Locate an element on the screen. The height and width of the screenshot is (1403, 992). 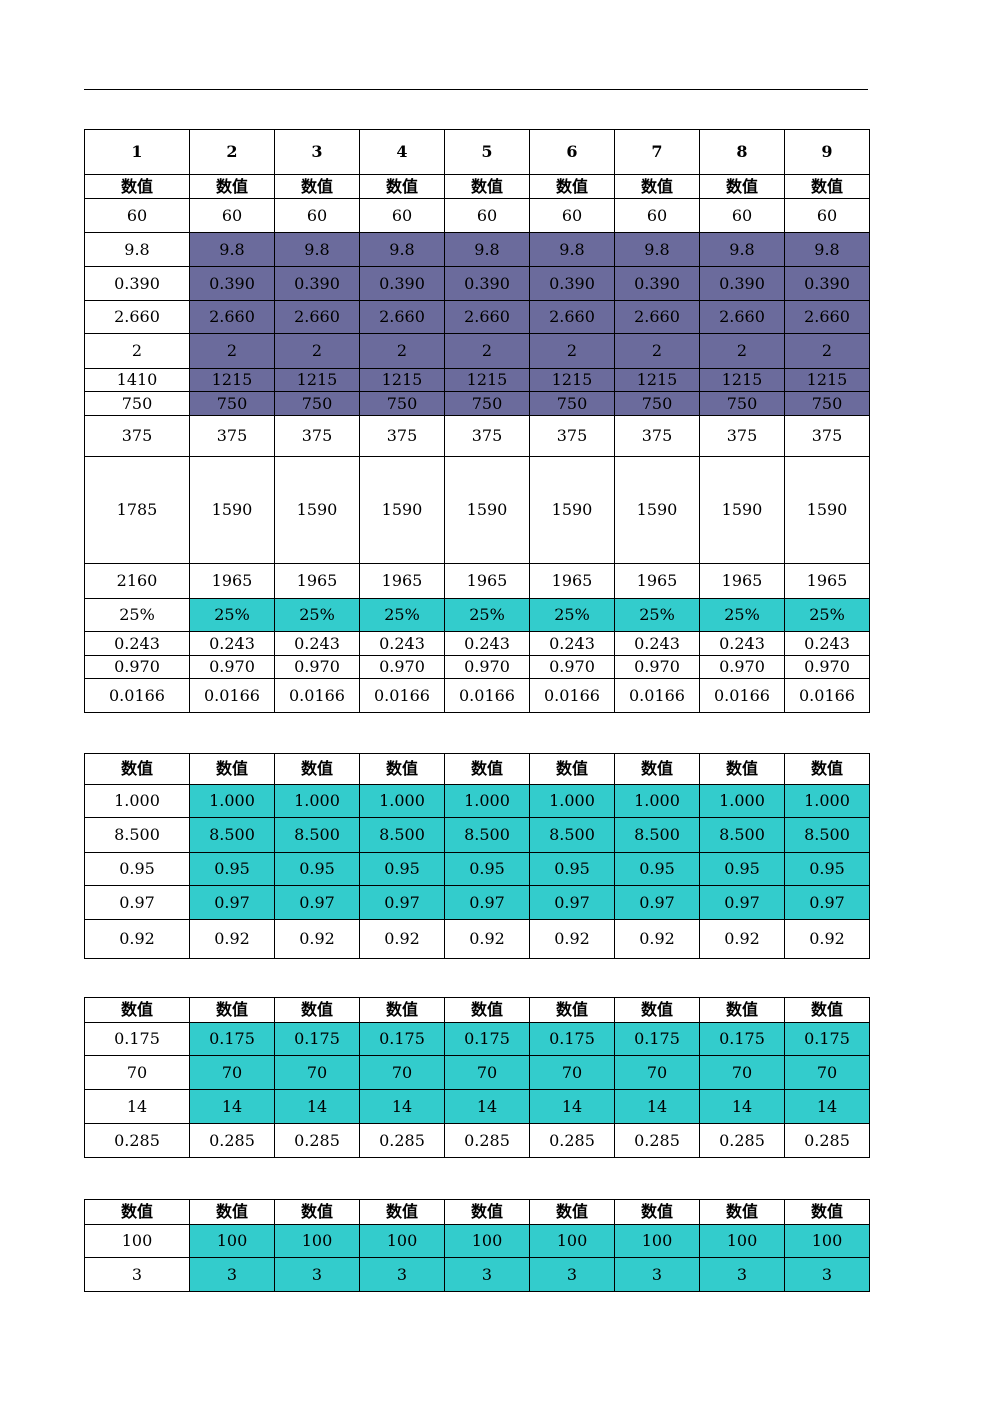
table-cell: 4 is located at coordinates (402, 152).